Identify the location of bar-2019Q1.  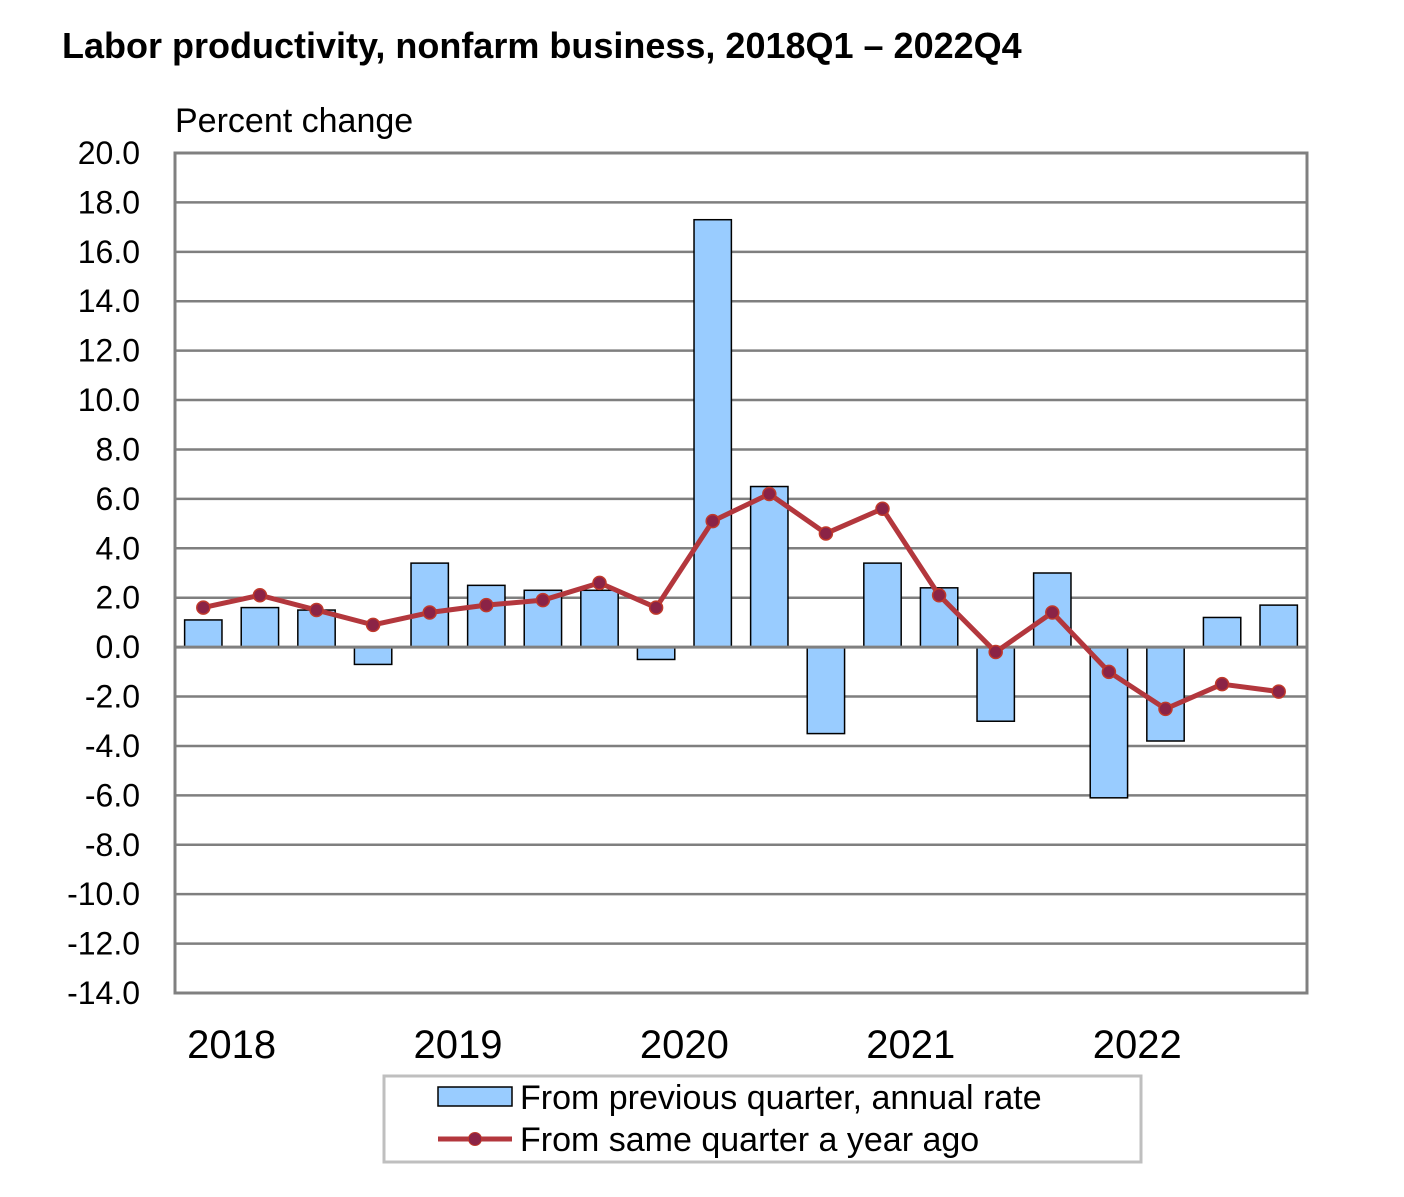
(430, 605).